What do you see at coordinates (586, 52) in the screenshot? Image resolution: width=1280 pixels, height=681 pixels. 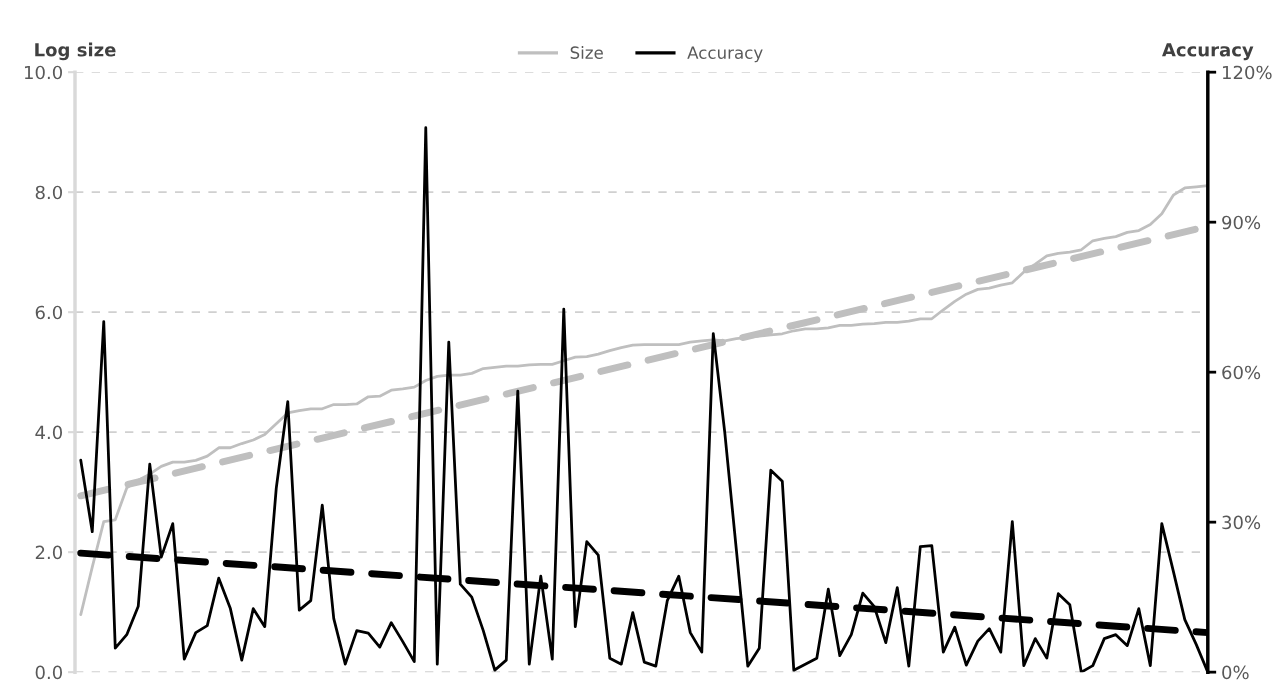 I see `legend-label: Size` at bounding box center [586, 52].